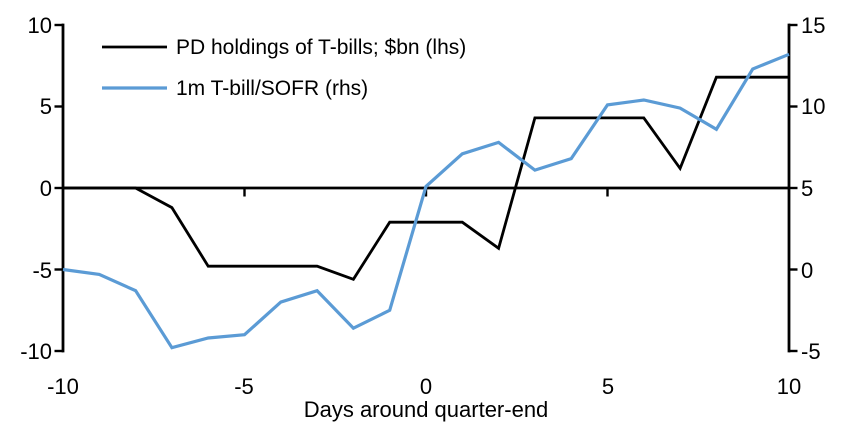  What do you see at coordinates (36, 188) in the screenshot?
I see `y-left-tick-labels: 10 5 0 -5 -10` at bounding box center [36, 188].